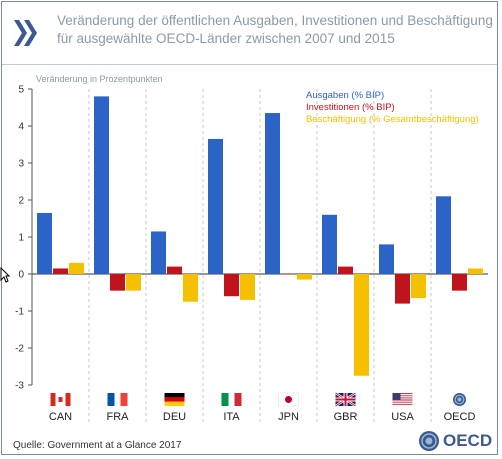 Image resolution: width=502 pixels, height=459 pixels. Describe the element at coordinates (60, 417) in the screenshot. I see `x-tick-label-can: CAN` at that location.